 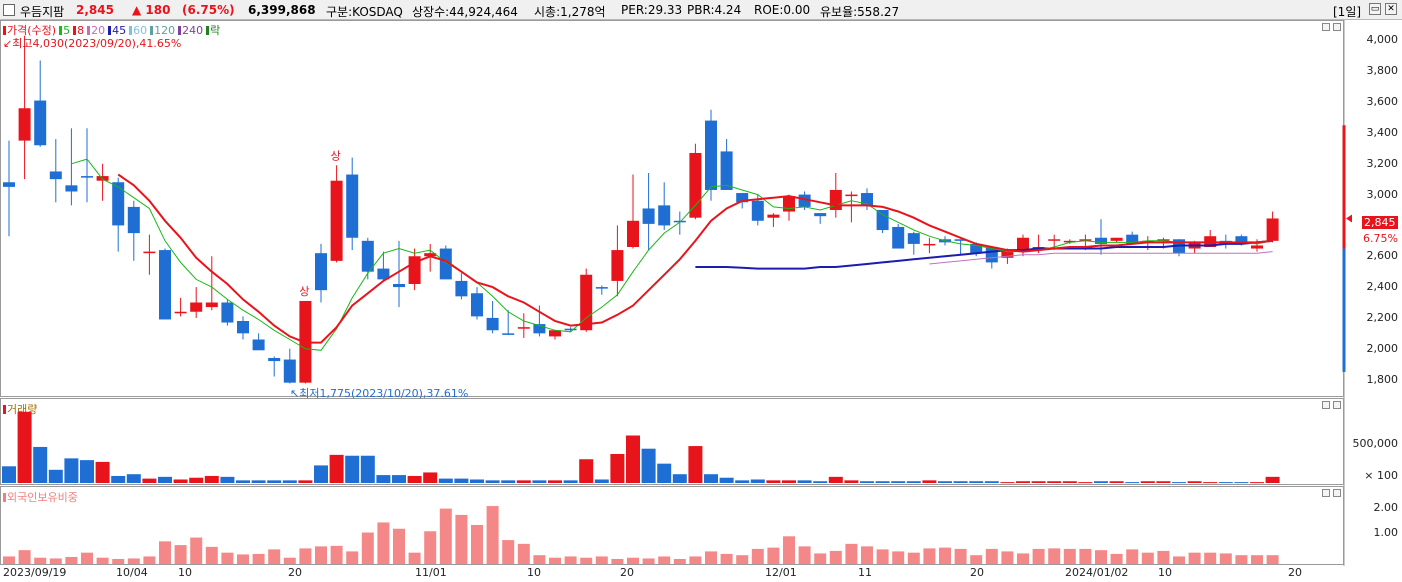 What do you see at coordinates (140, 30) in the screenshot?
I see `legend-item: 60` at bounding box center [140, 30].